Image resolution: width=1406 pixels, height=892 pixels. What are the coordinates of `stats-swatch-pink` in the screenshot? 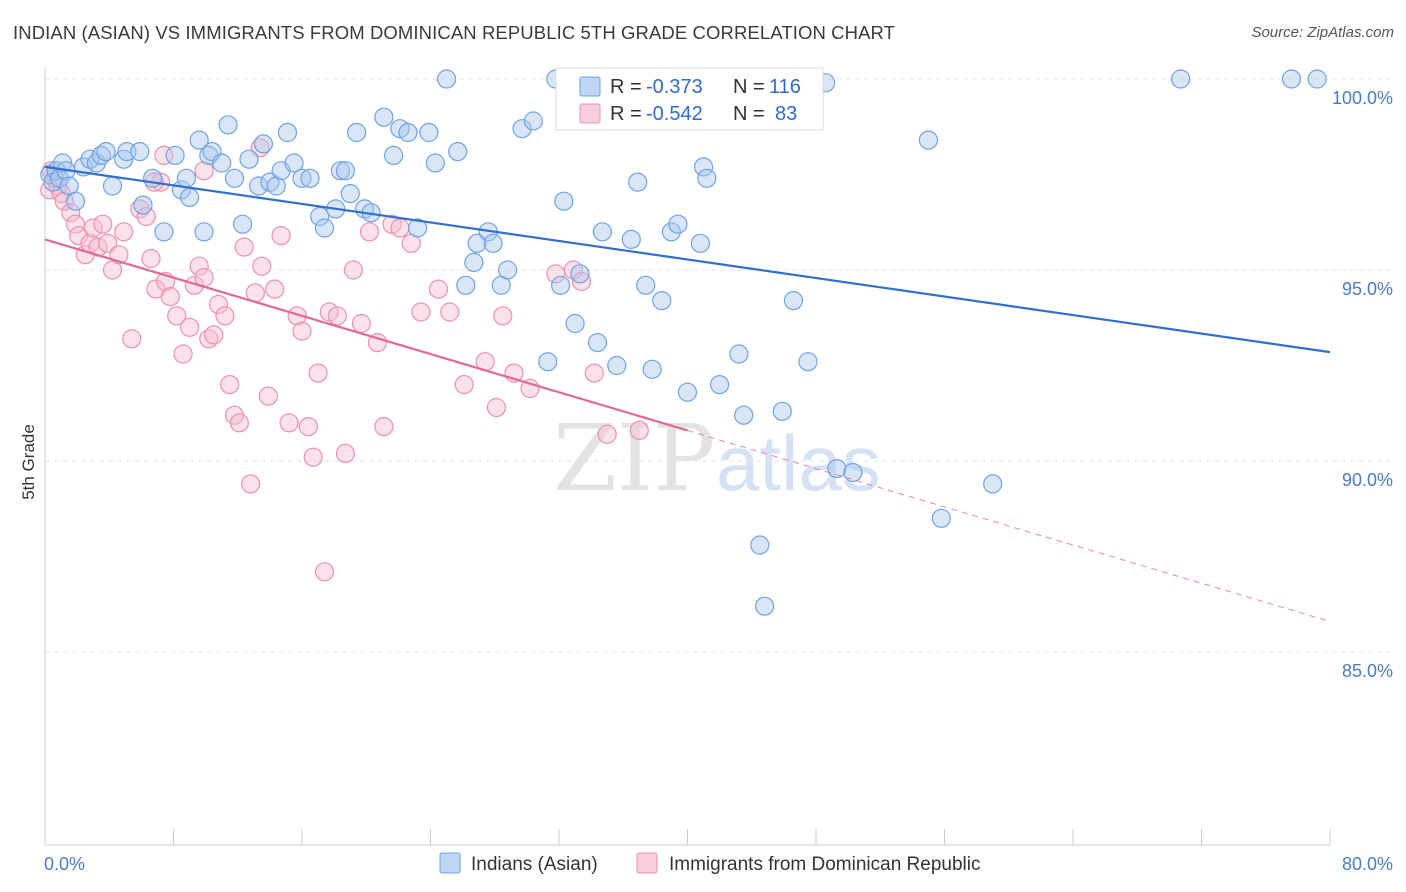 It's located at (590, 113).